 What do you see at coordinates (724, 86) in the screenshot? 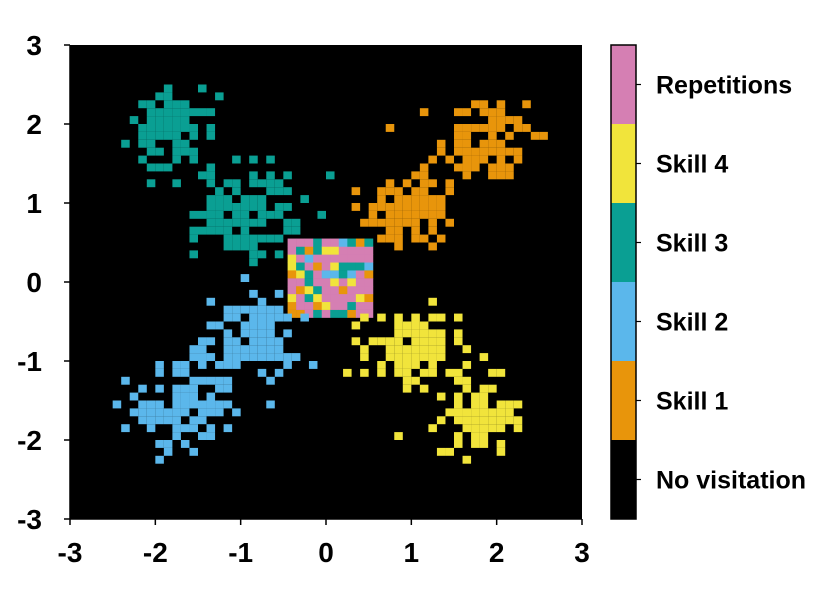
I see `colorbar-label: Repetitions` at bounding box center [724, 86].